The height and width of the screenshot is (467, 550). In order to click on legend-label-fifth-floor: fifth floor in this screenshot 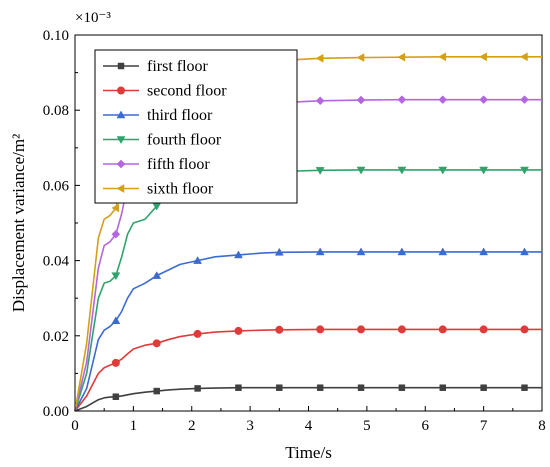, I will do `click(178, 164)`.